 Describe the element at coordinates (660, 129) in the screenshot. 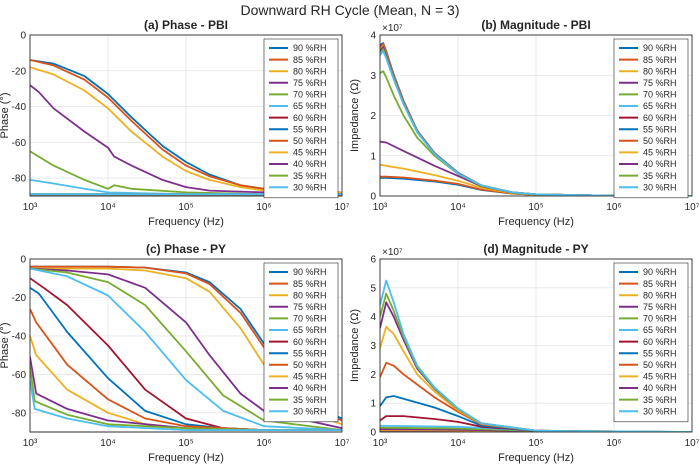

I see `legend-entry: 55 %RH` at that location.